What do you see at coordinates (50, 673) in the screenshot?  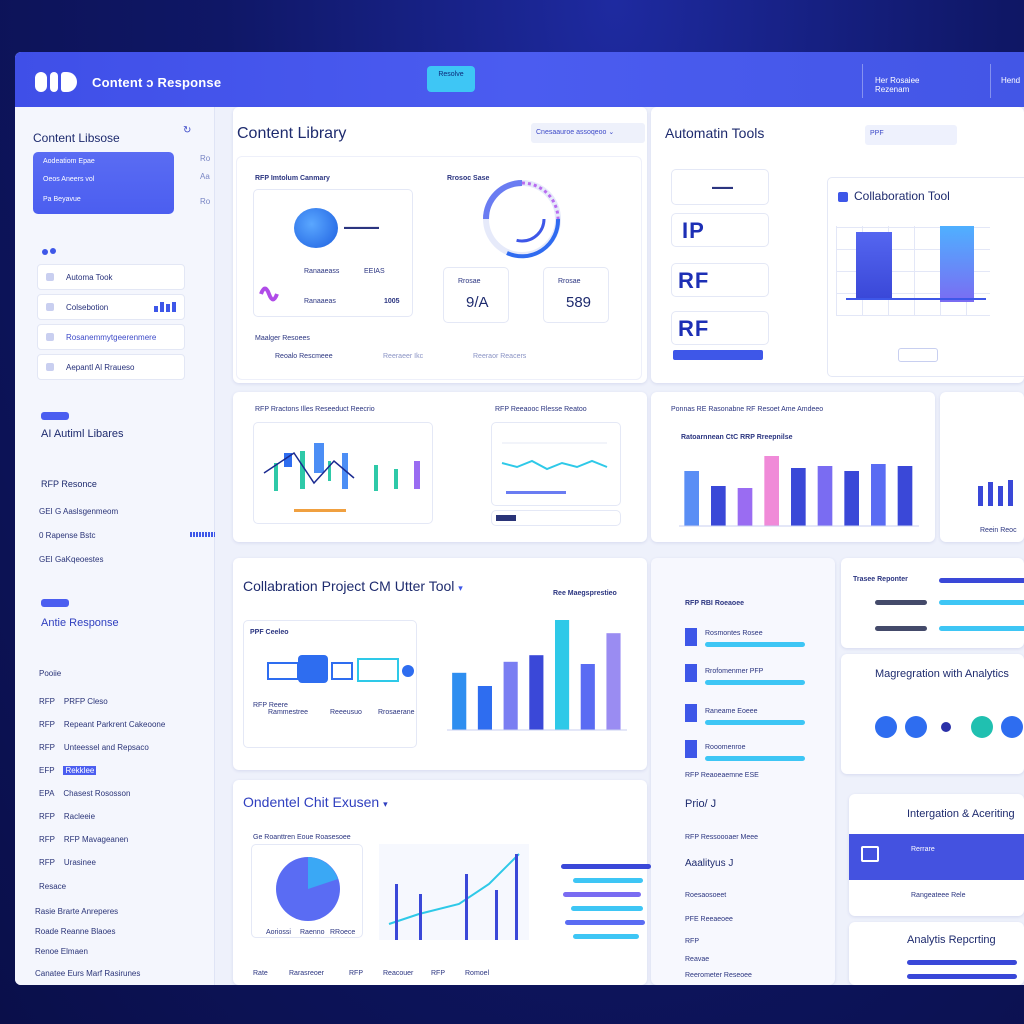 I see `section-heading-policies: Pooiie` at bounding box center [50, 673].